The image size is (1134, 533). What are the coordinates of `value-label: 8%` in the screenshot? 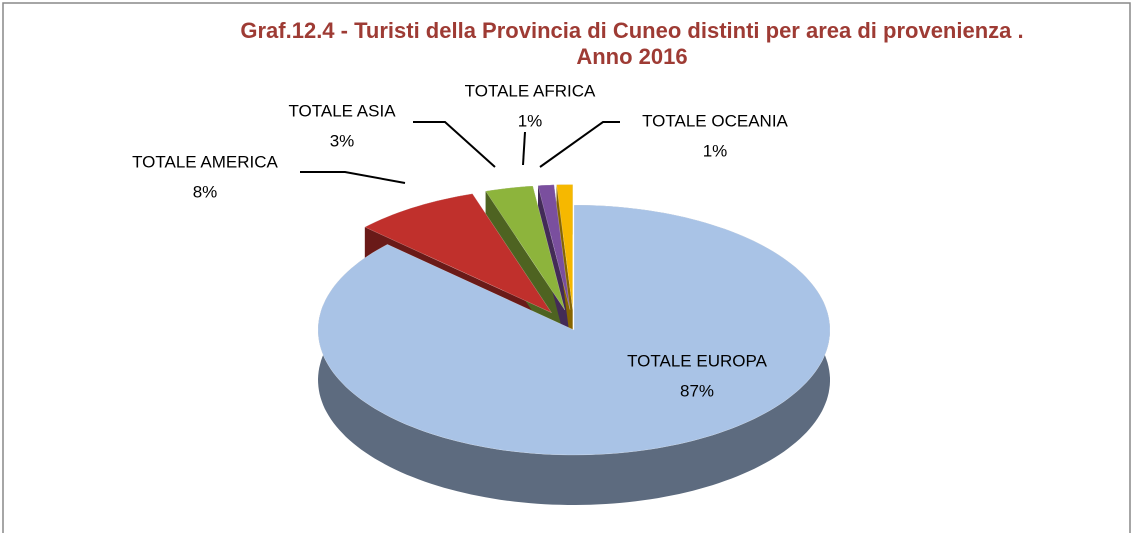 It's located at (205, 191).